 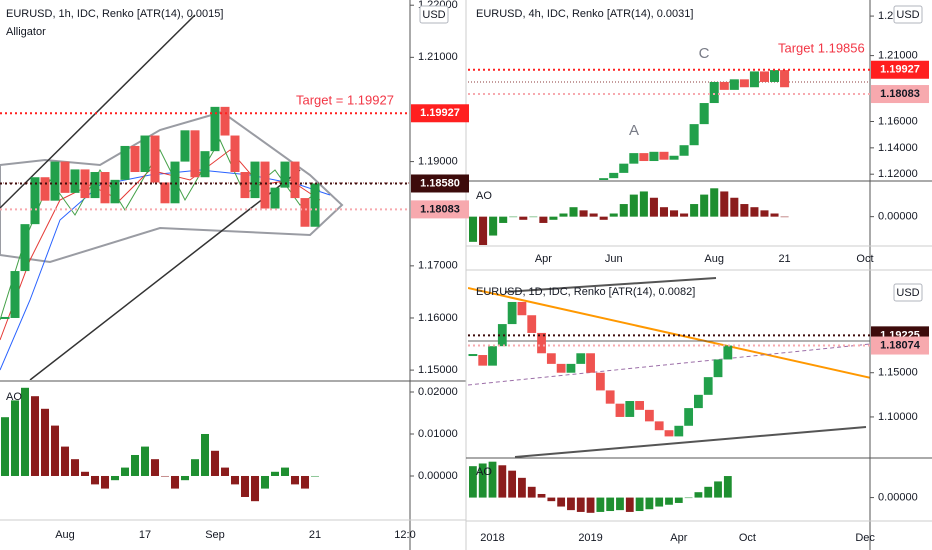 I want to click on annotation: Target = 1.19927, so click(x=345, y=99).